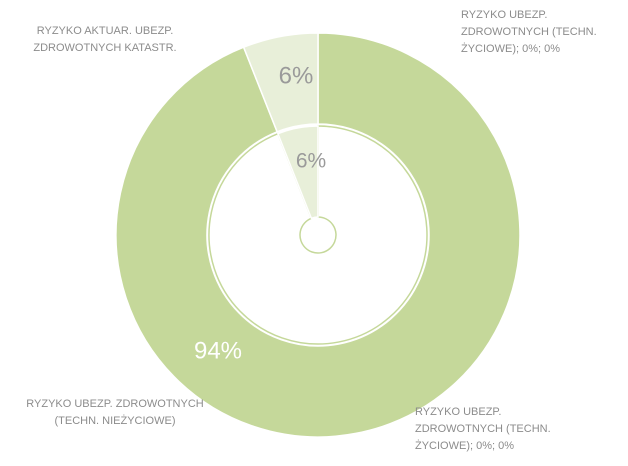  I want to click on label-line: RYZYKO AKTUAR. UBEZP., so click(105, 31).